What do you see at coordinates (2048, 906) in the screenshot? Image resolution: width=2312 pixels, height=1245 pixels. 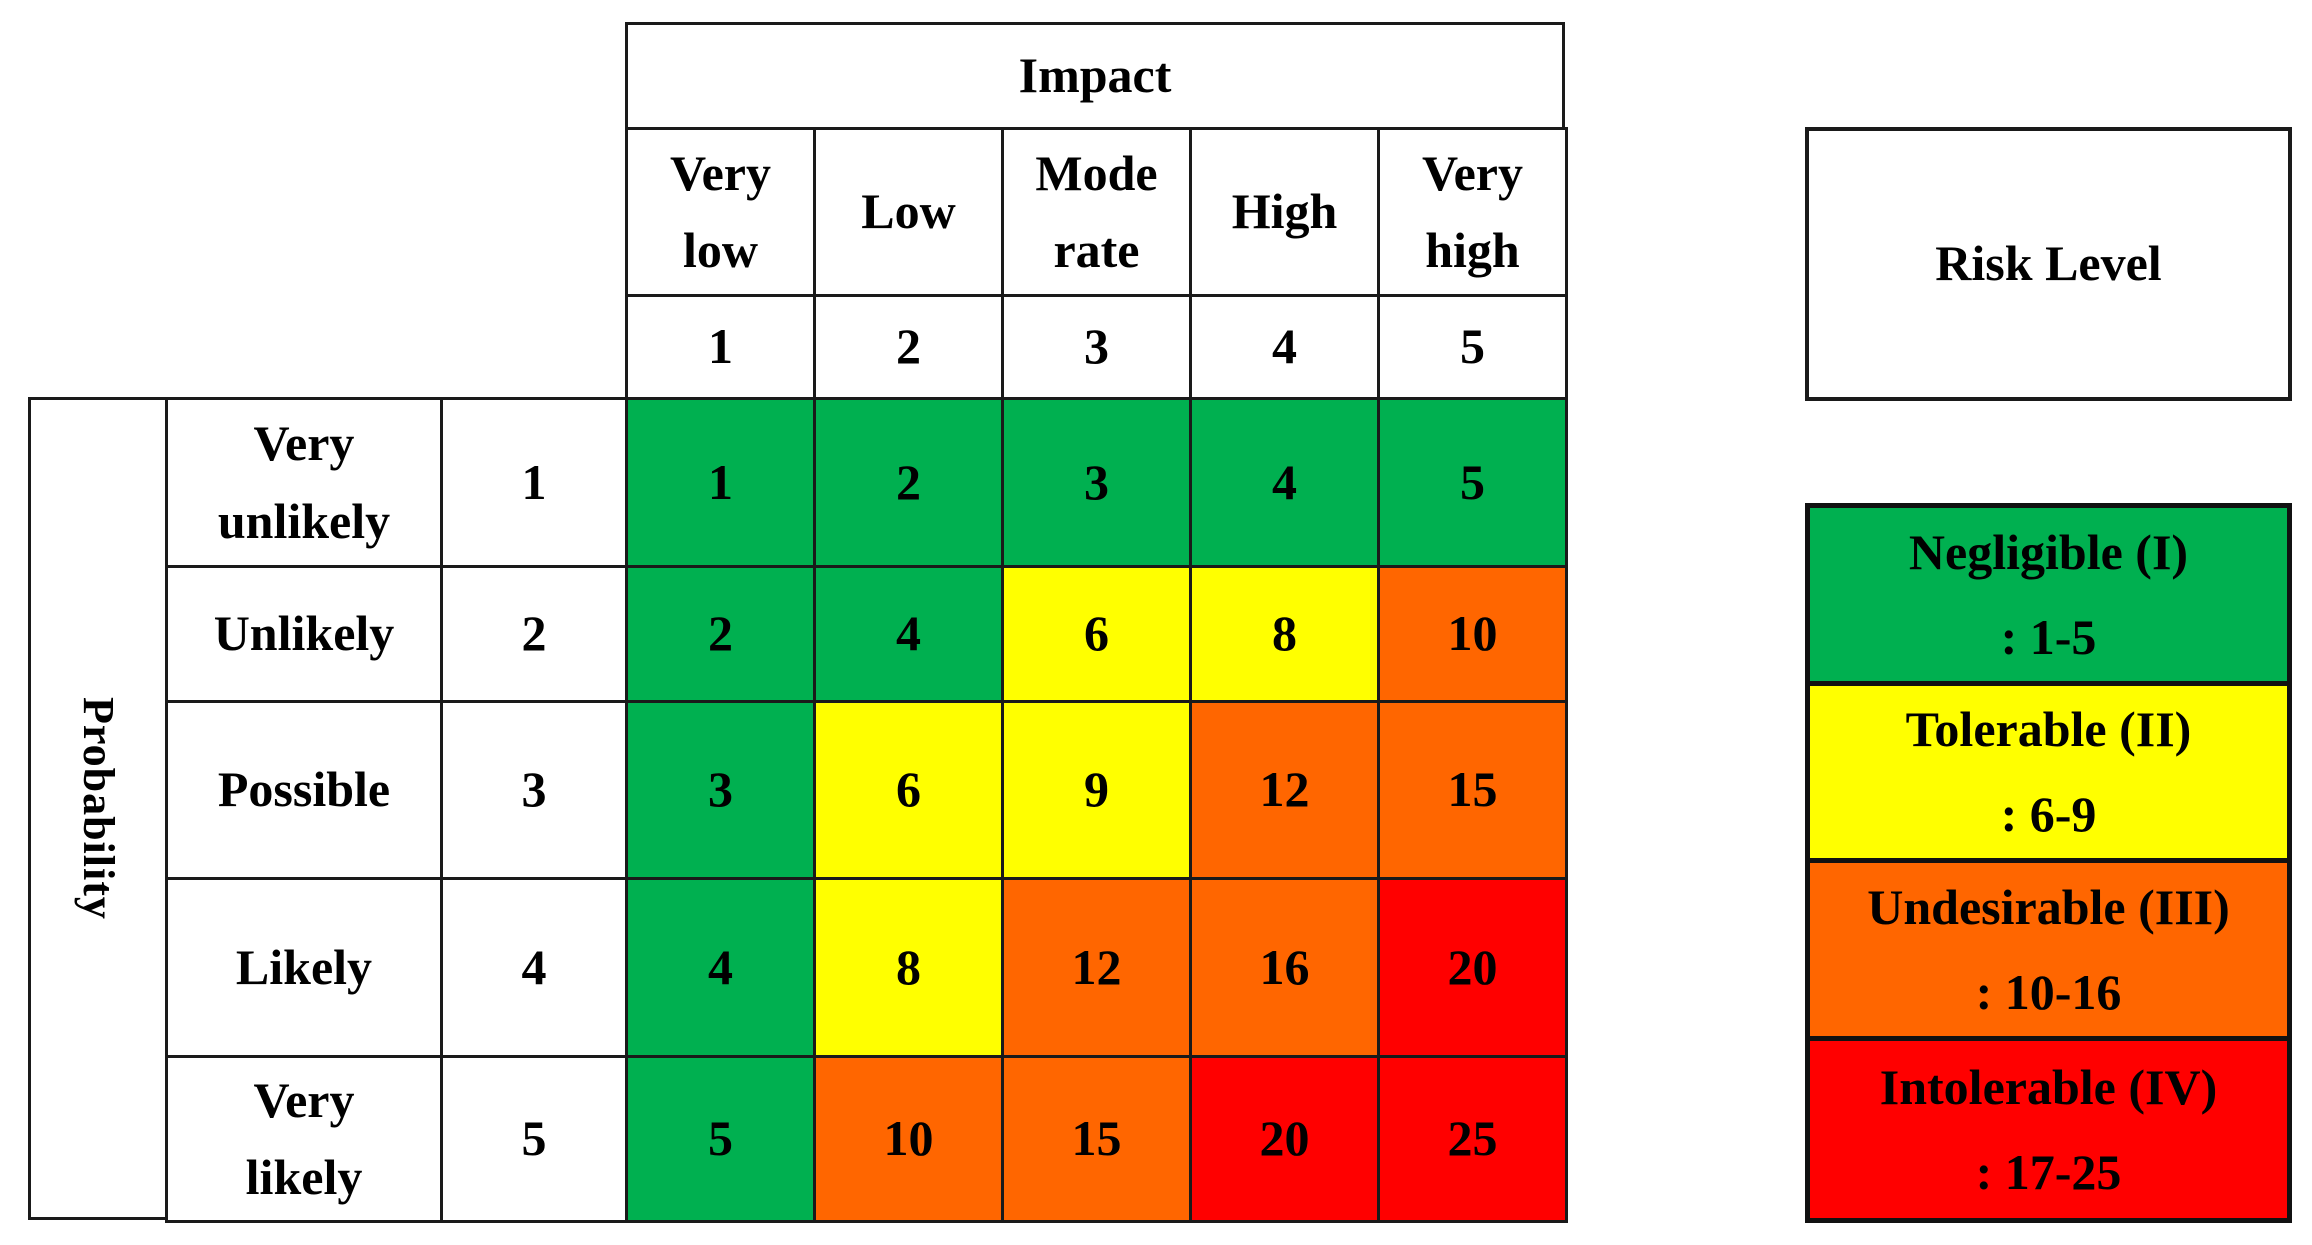 I see `legend-item-name: Undesirable (III)` at bounding box center [2048, 906].